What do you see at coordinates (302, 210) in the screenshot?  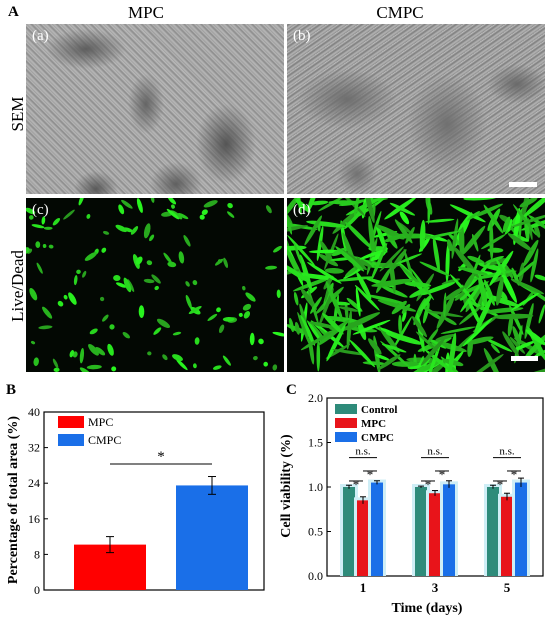 I see `sub-label-d: (d)` at bounding box center [302, 210].